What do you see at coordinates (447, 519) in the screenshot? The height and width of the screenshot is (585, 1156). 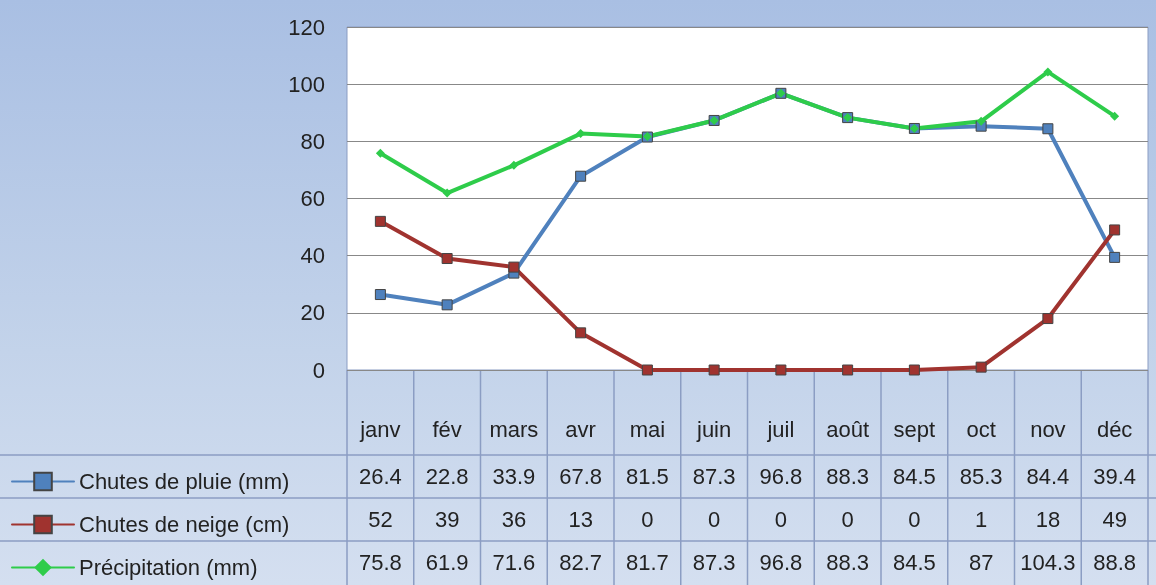 I see `data-label: 39` at bounding box center [447, 519].